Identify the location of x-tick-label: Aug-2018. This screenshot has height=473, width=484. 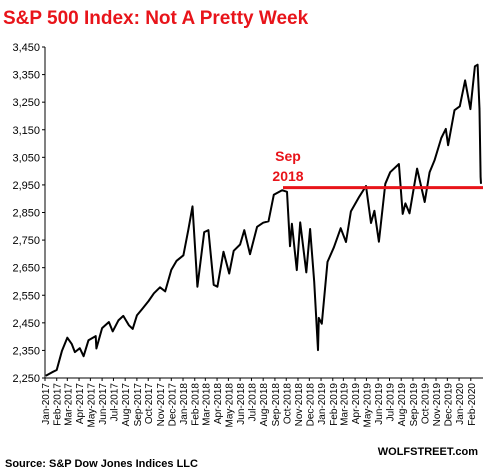
(264, 405).